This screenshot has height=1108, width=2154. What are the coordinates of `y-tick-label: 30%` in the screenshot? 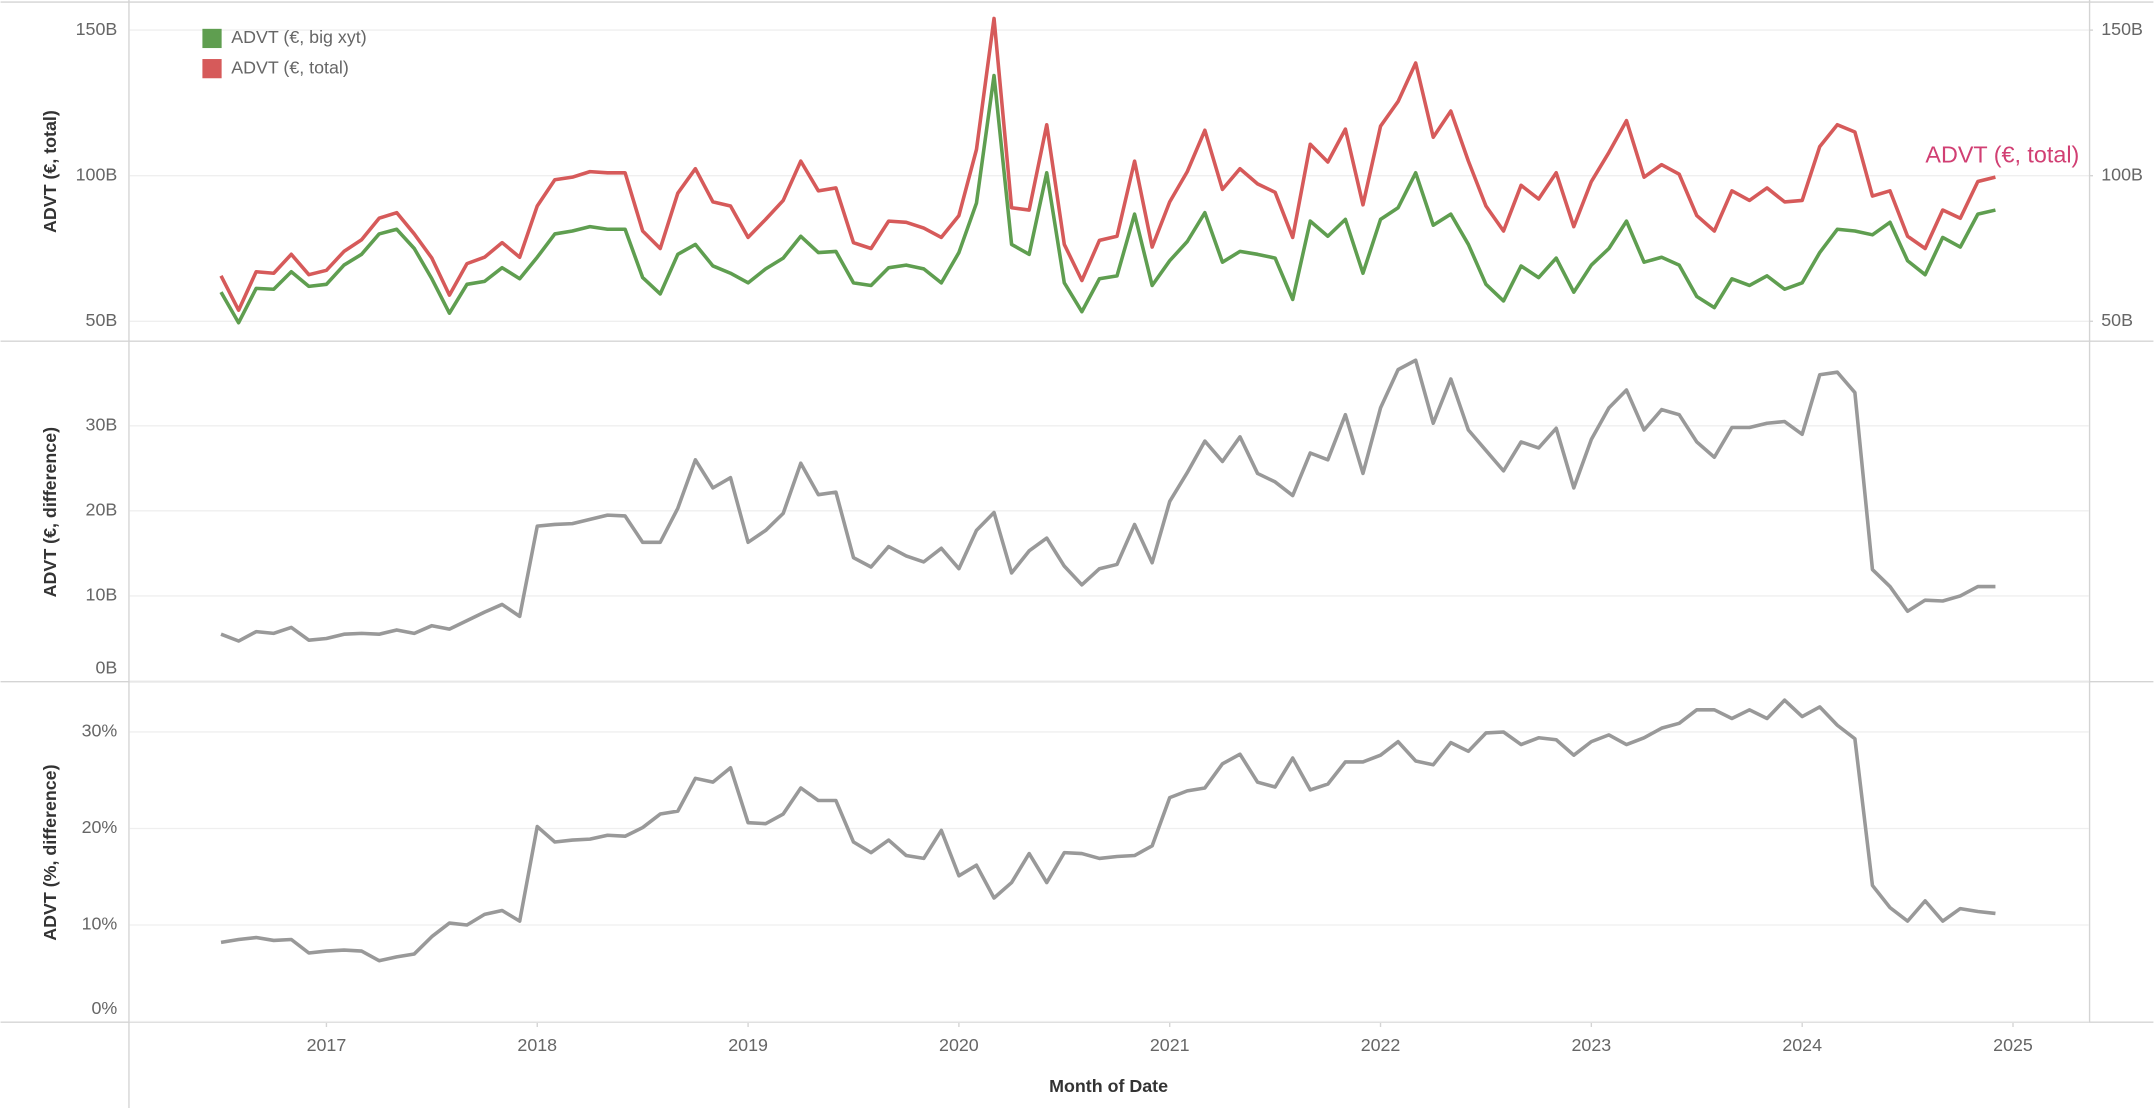 It's located at (100, 731).